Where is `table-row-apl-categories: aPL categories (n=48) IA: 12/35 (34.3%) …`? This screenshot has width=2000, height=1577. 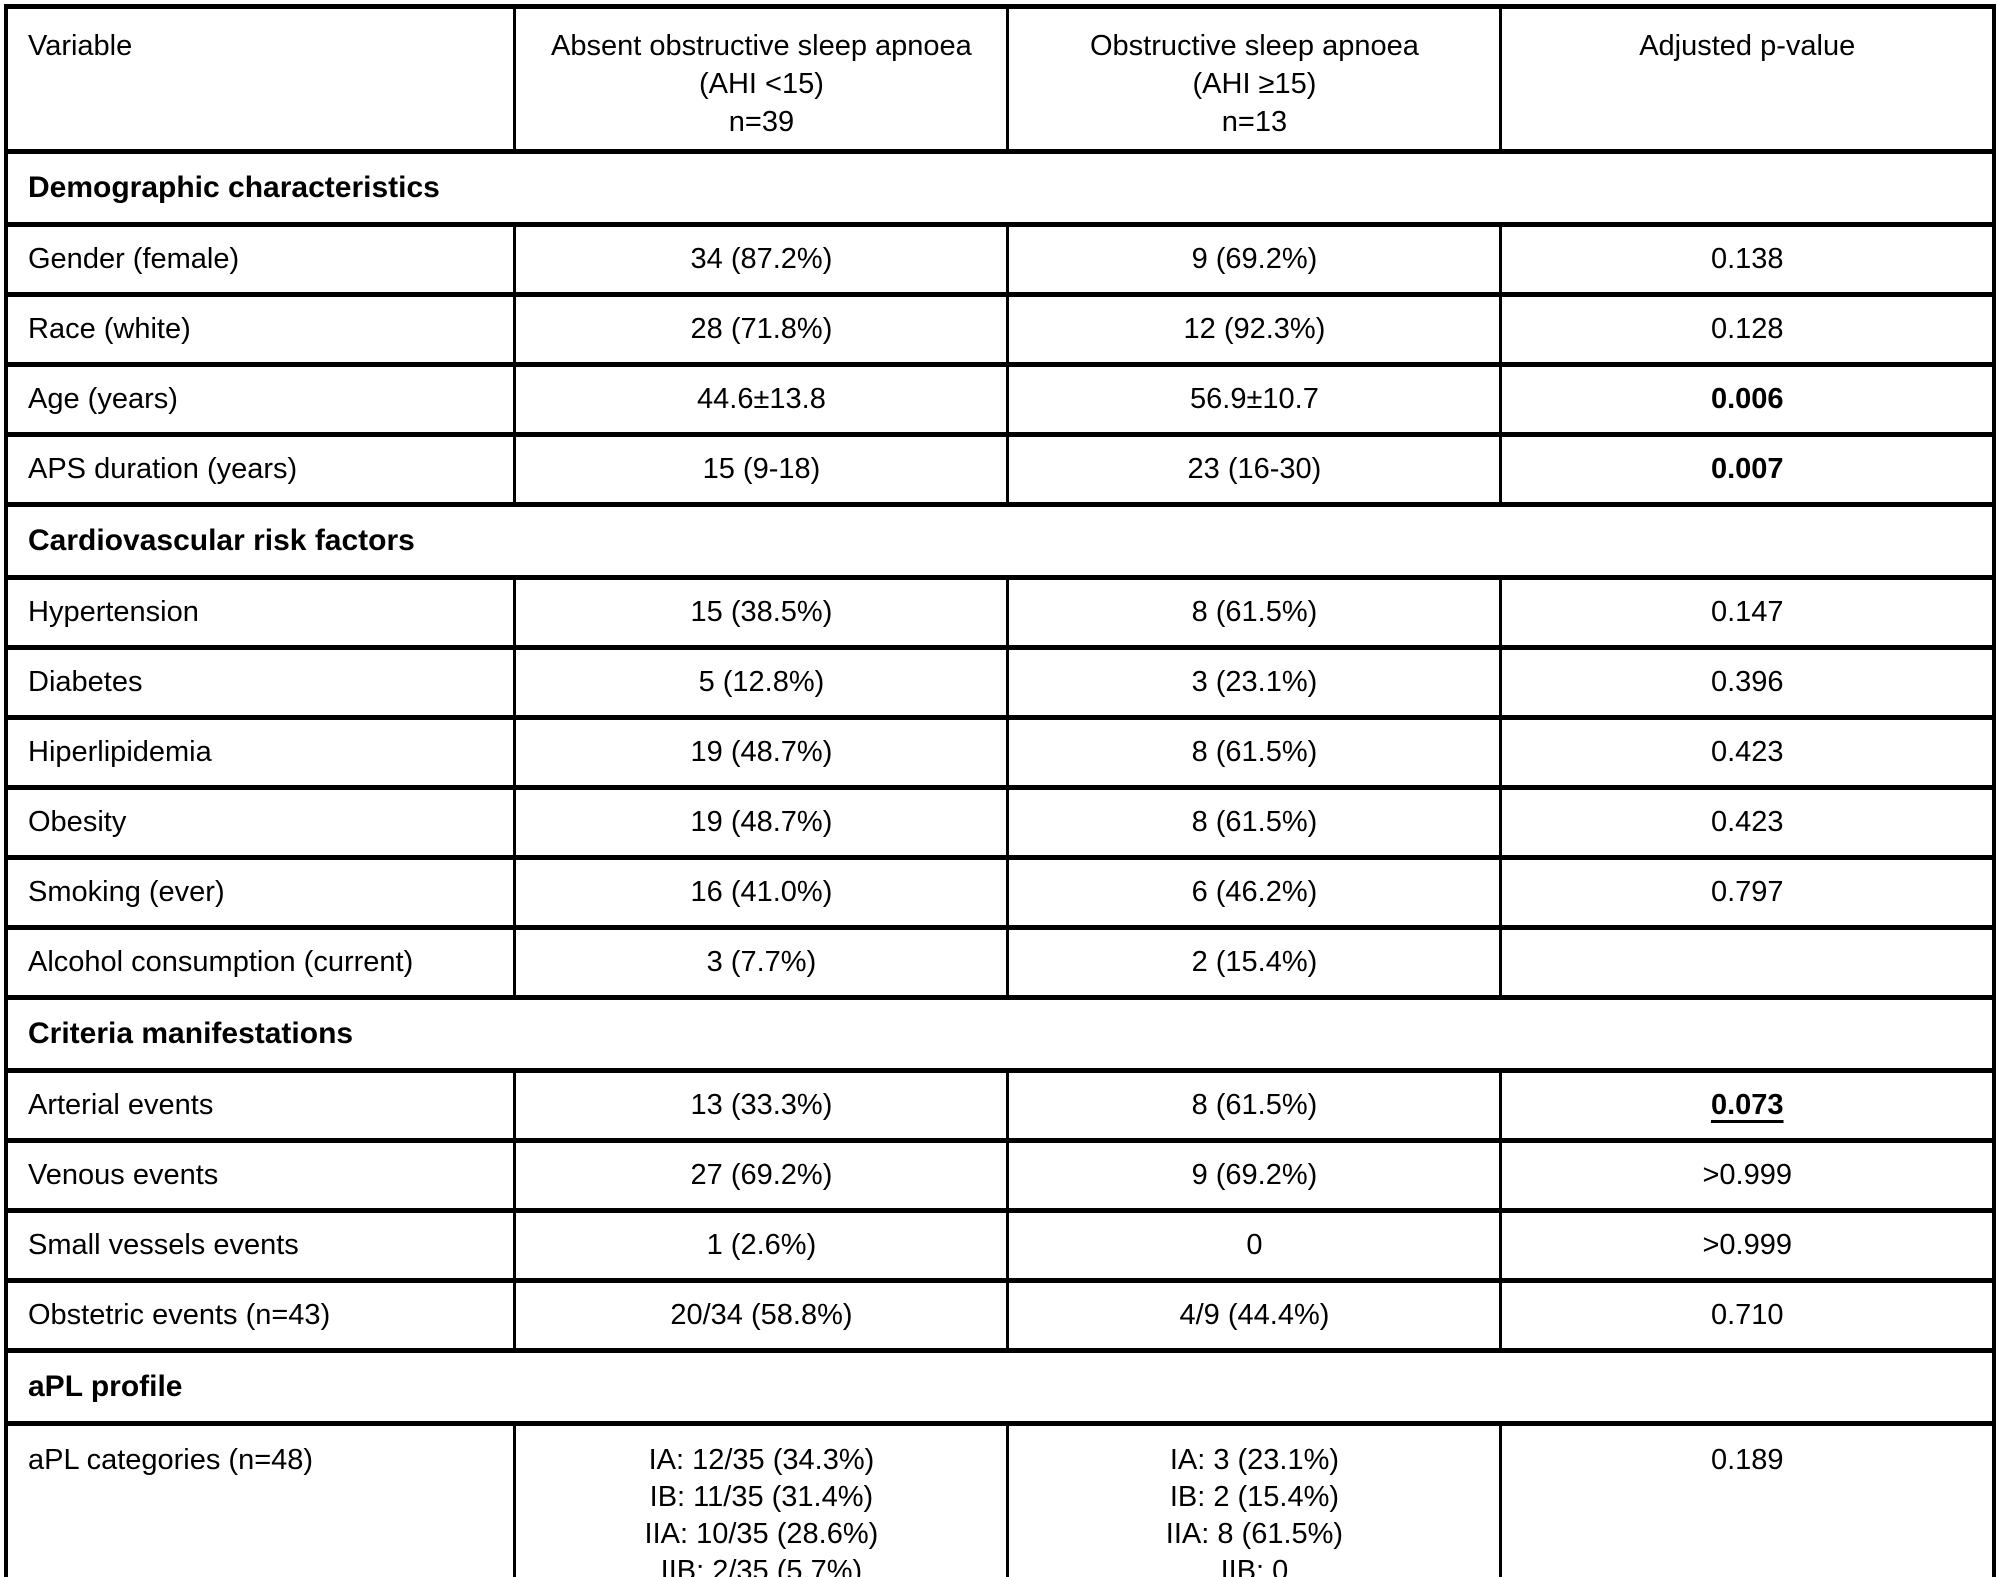
table-row-apl-categories: aPL categories (n=48) IA: 12/35 (34.3%) … is located at coordinates (1000, 1499).